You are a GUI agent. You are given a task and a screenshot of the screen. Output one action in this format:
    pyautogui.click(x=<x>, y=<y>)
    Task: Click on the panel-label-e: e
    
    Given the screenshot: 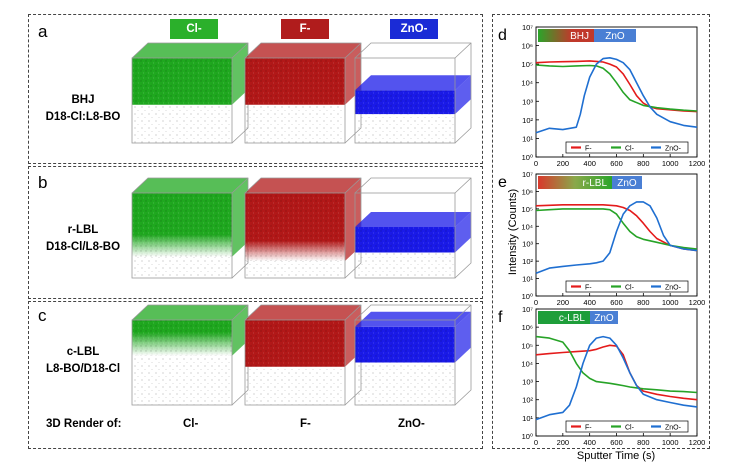 What is the action you would take?
    pyautogui.click(x=502, y=182)
    